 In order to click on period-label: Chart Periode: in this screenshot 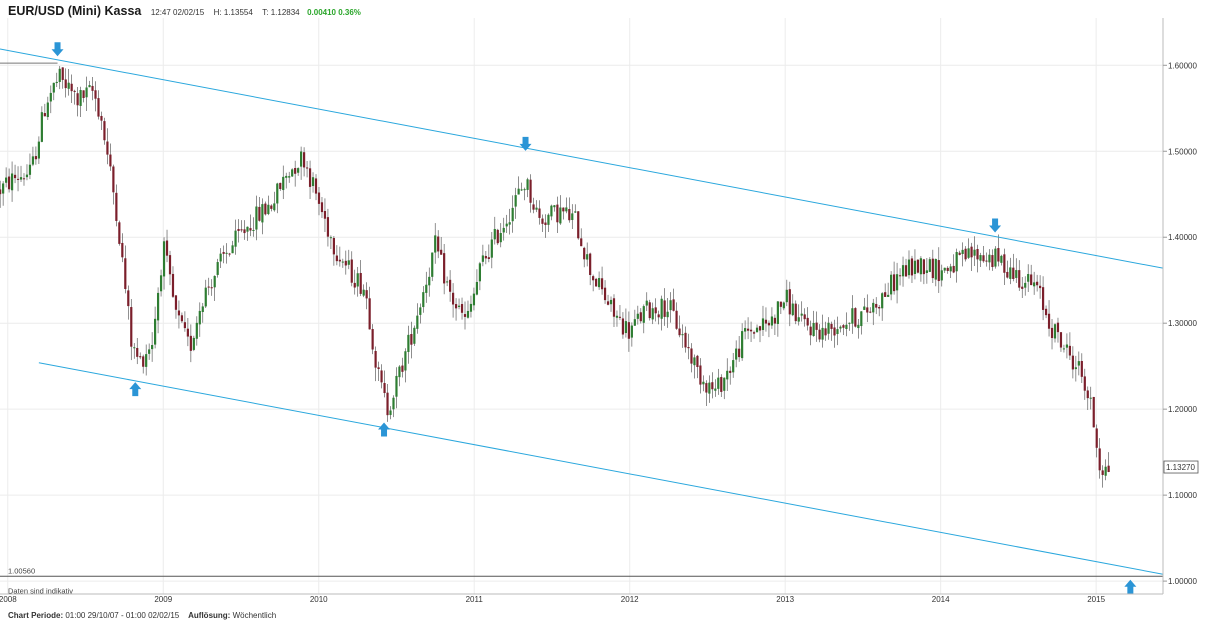, I will do `click(36, 615)`.